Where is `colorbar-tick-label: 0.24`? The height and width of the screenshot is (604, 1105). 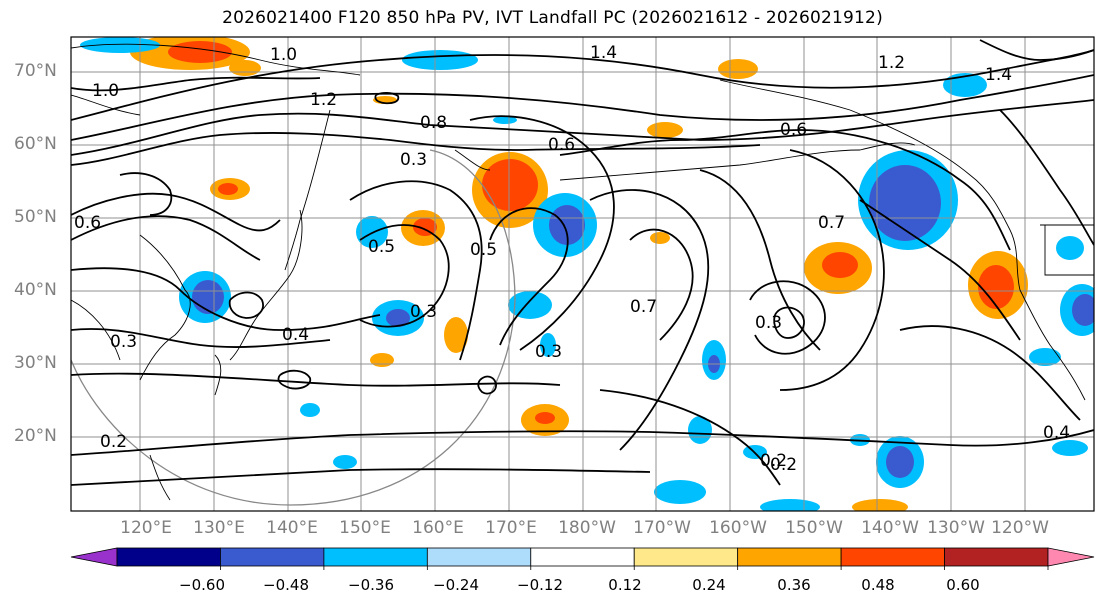 colorbar-tick-label: 0.24 is located at coordinates (709, 585).